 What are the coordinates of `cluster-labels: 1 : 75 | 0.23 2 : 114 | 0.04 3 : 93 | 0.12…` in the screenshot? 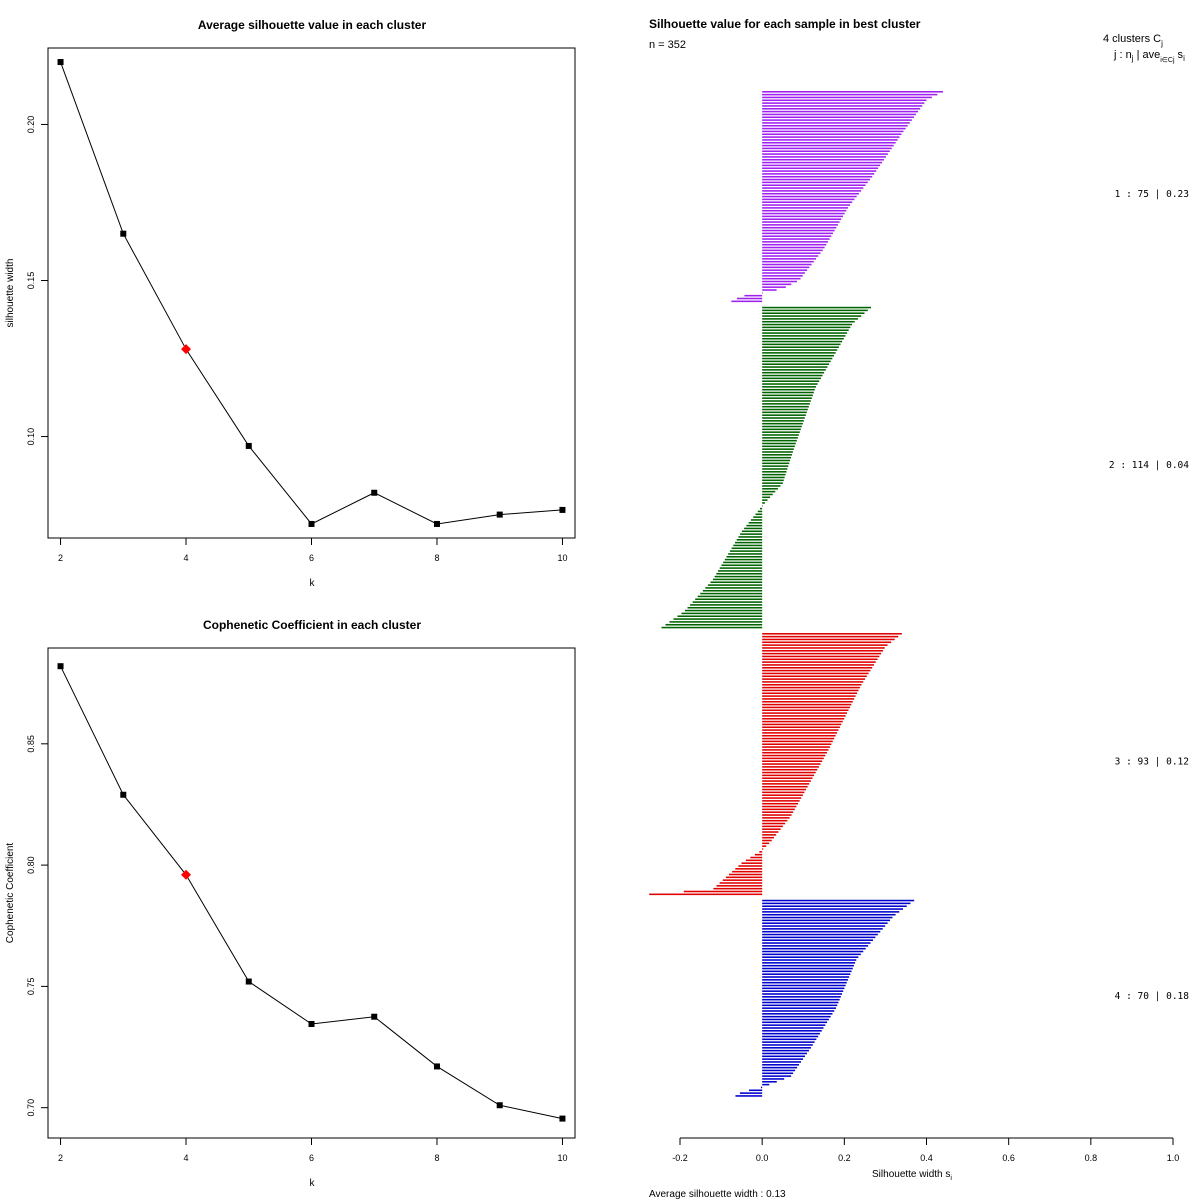 It's located at (1149, 595).